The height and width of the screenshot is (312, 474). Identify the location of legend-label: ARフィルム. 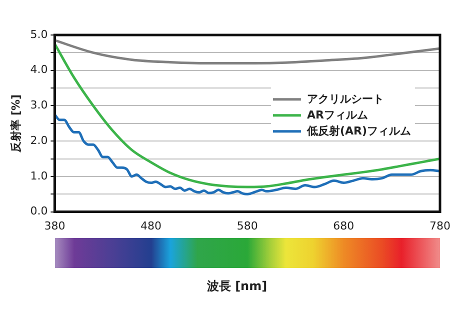
(337, 115).